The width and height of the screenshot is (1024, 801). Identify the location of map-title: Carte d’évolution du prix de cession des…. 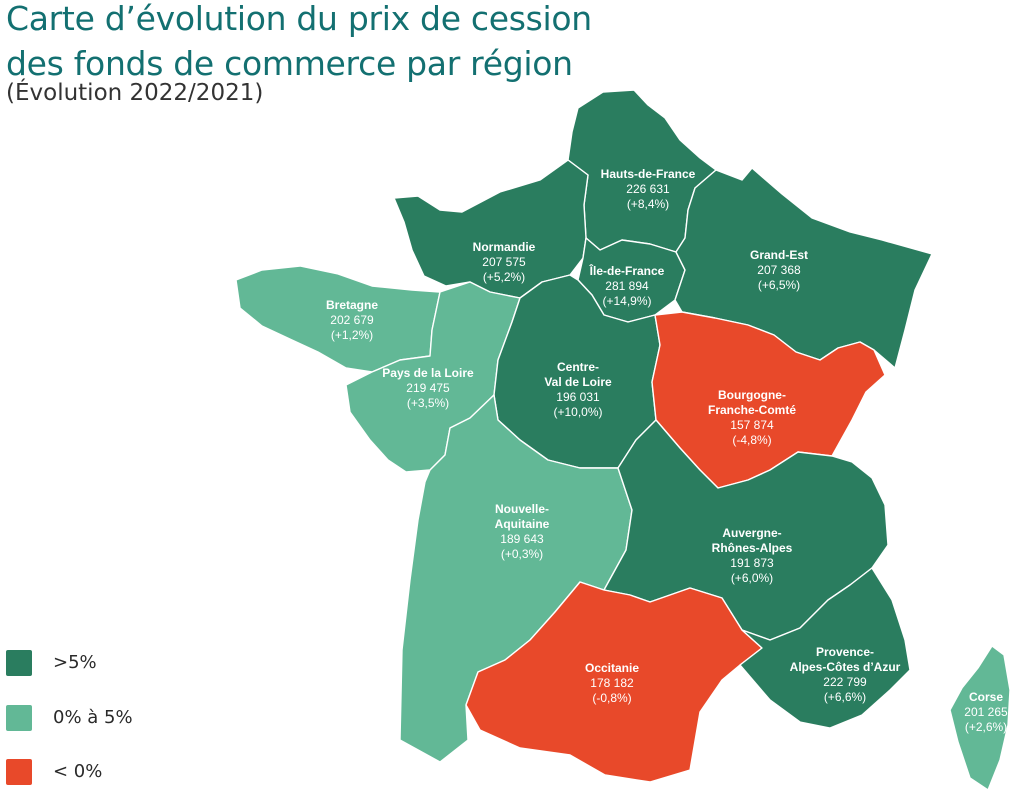
(299, 43).